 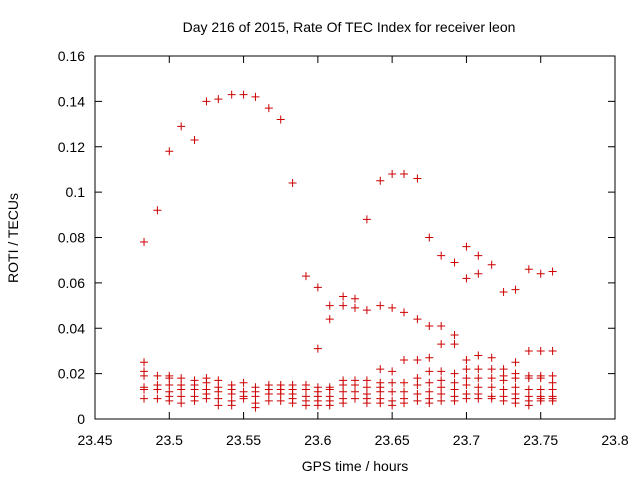 What do you see at coordinates (355, 466) in the screenshot?
I see `x-axis-label: GPS time / hours` at bounding box center [355, 466].